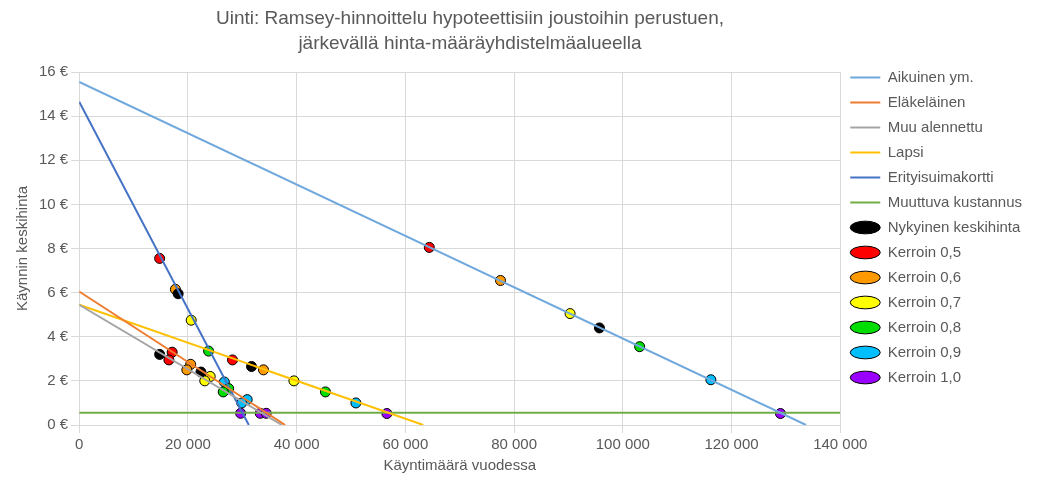  What do you see at coordinates (22, 248) in the screenshot?
I see `y-axis-title: Käynnin keskihinta` at bounding box center [22, 248].